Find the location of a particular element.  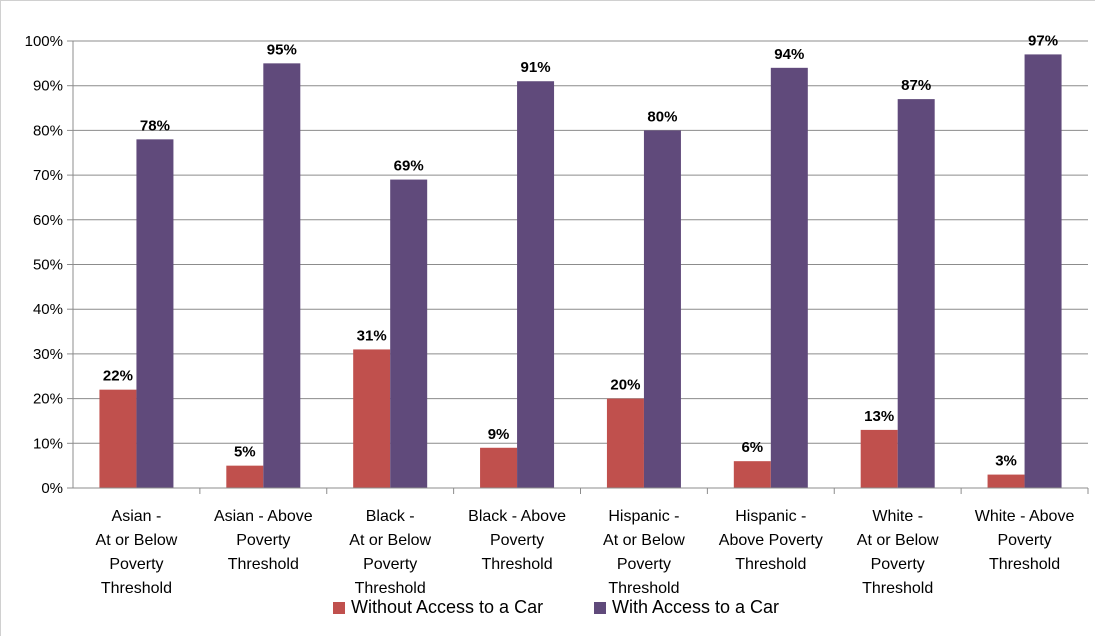

data-label: 13% is located at coordinates (879, 416).